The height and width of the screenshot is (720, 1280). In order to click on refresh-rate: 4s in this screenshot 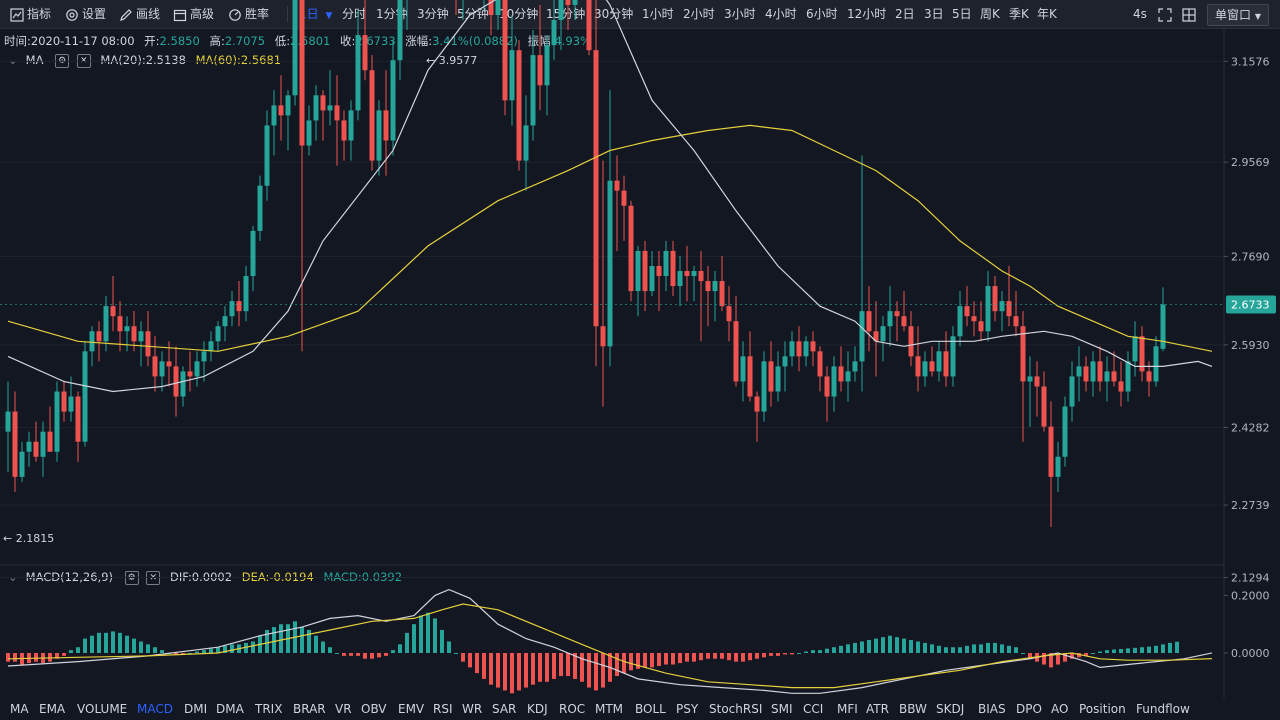, I will do `click(1140, 14)`.